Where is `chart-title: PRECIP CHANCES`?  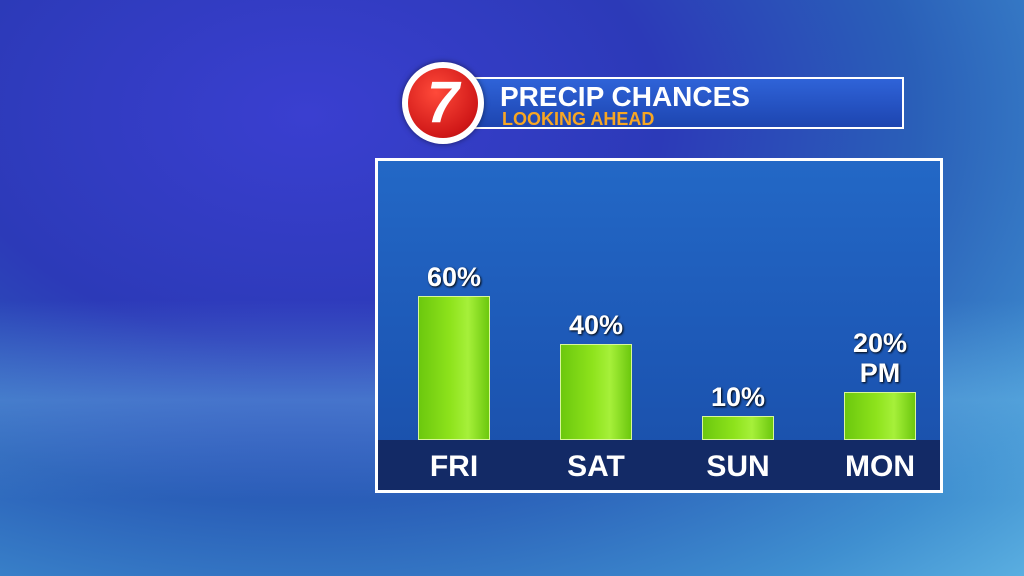
chart-title: PRECIP CHANCES is located at coordinates (625, 96).